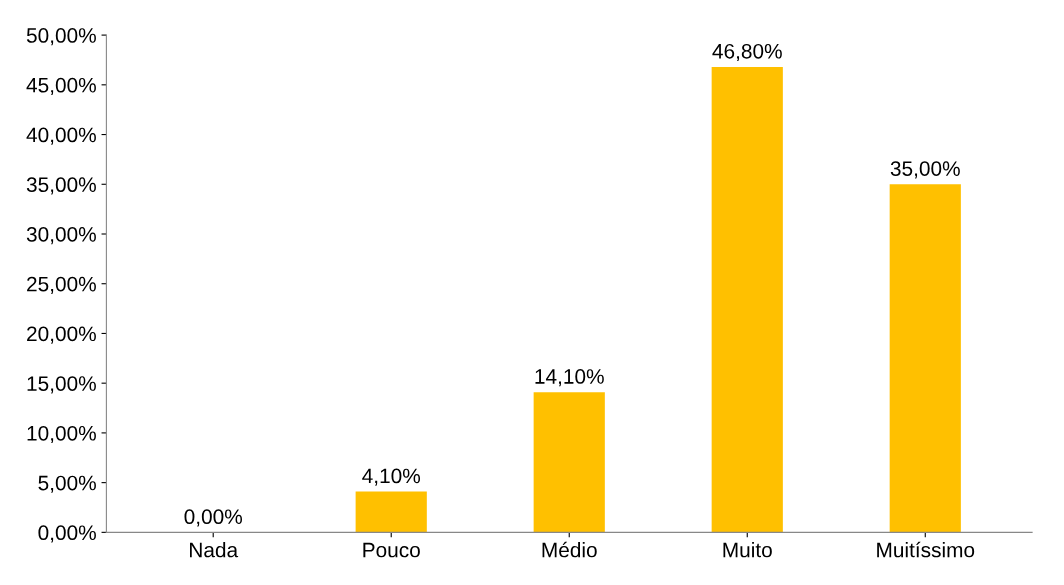  I want to click on x-tick-label: Muitíssimo, so click(926, 549).